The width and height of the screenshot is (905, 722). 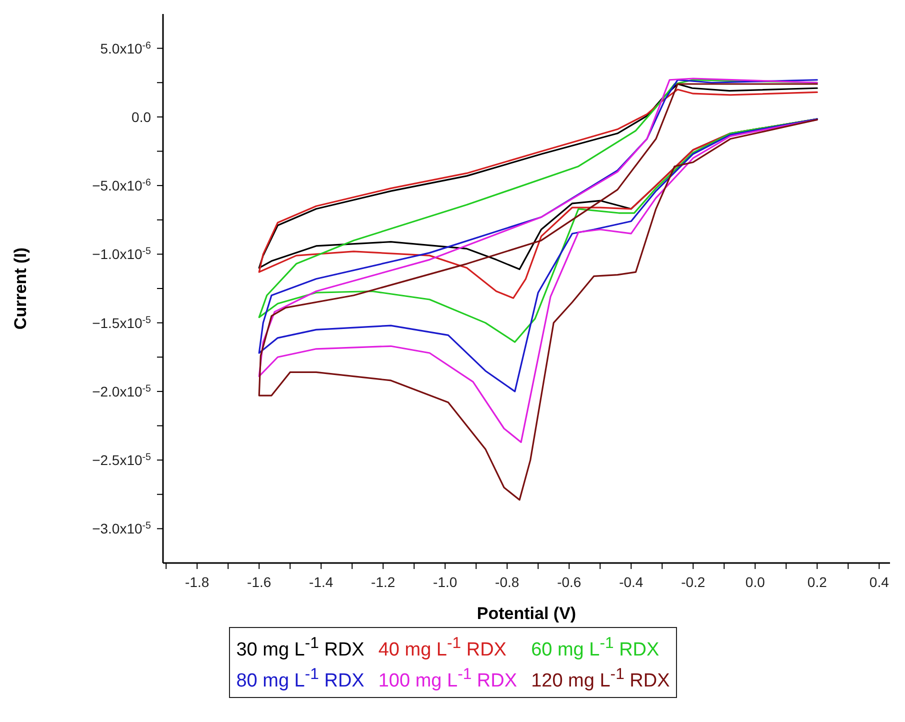 What do you see at coordinates (122, 254) in the screenshot?
I see `y-tick-label: −1.0x10$^{-5}$` at bounding box center [122, 254].